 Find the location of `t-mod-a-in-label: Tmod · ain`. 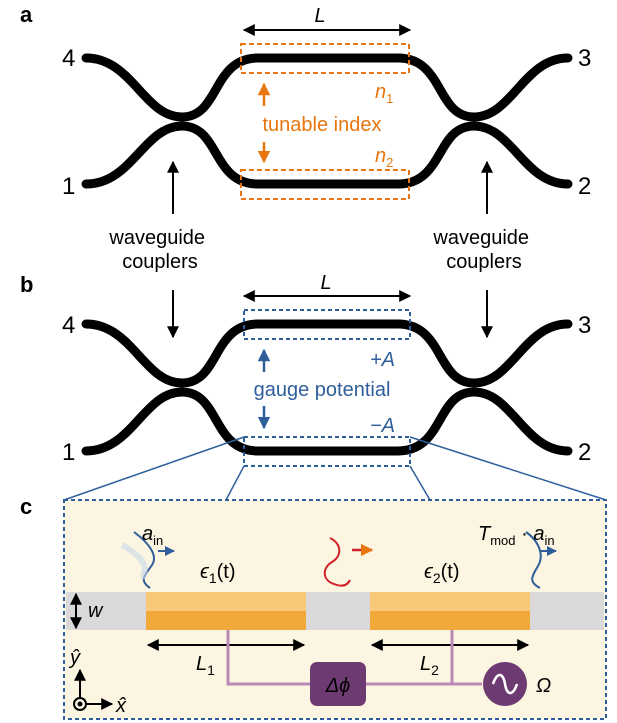

t-mod-a-in-label: Tmod · ain is located at coordinates (516, 535).